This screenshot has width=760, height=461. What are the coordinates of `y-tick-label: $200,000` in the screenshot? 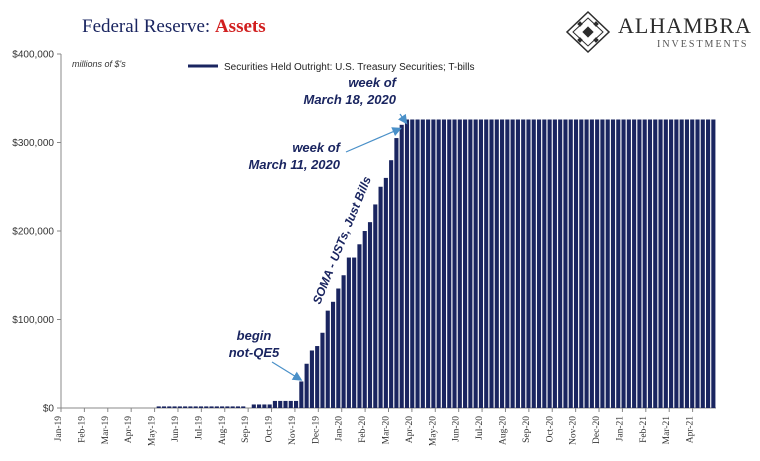 It's located at (33, 232).